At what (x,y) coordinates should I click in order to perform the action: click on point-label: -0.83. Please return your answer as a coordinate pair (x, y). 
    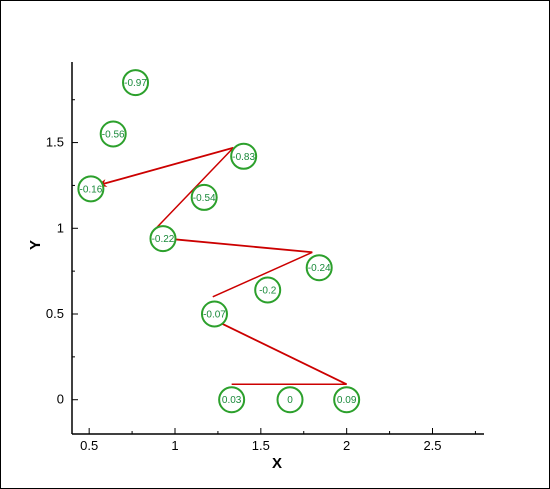
    Looking at the image, I should click on (243, 157).